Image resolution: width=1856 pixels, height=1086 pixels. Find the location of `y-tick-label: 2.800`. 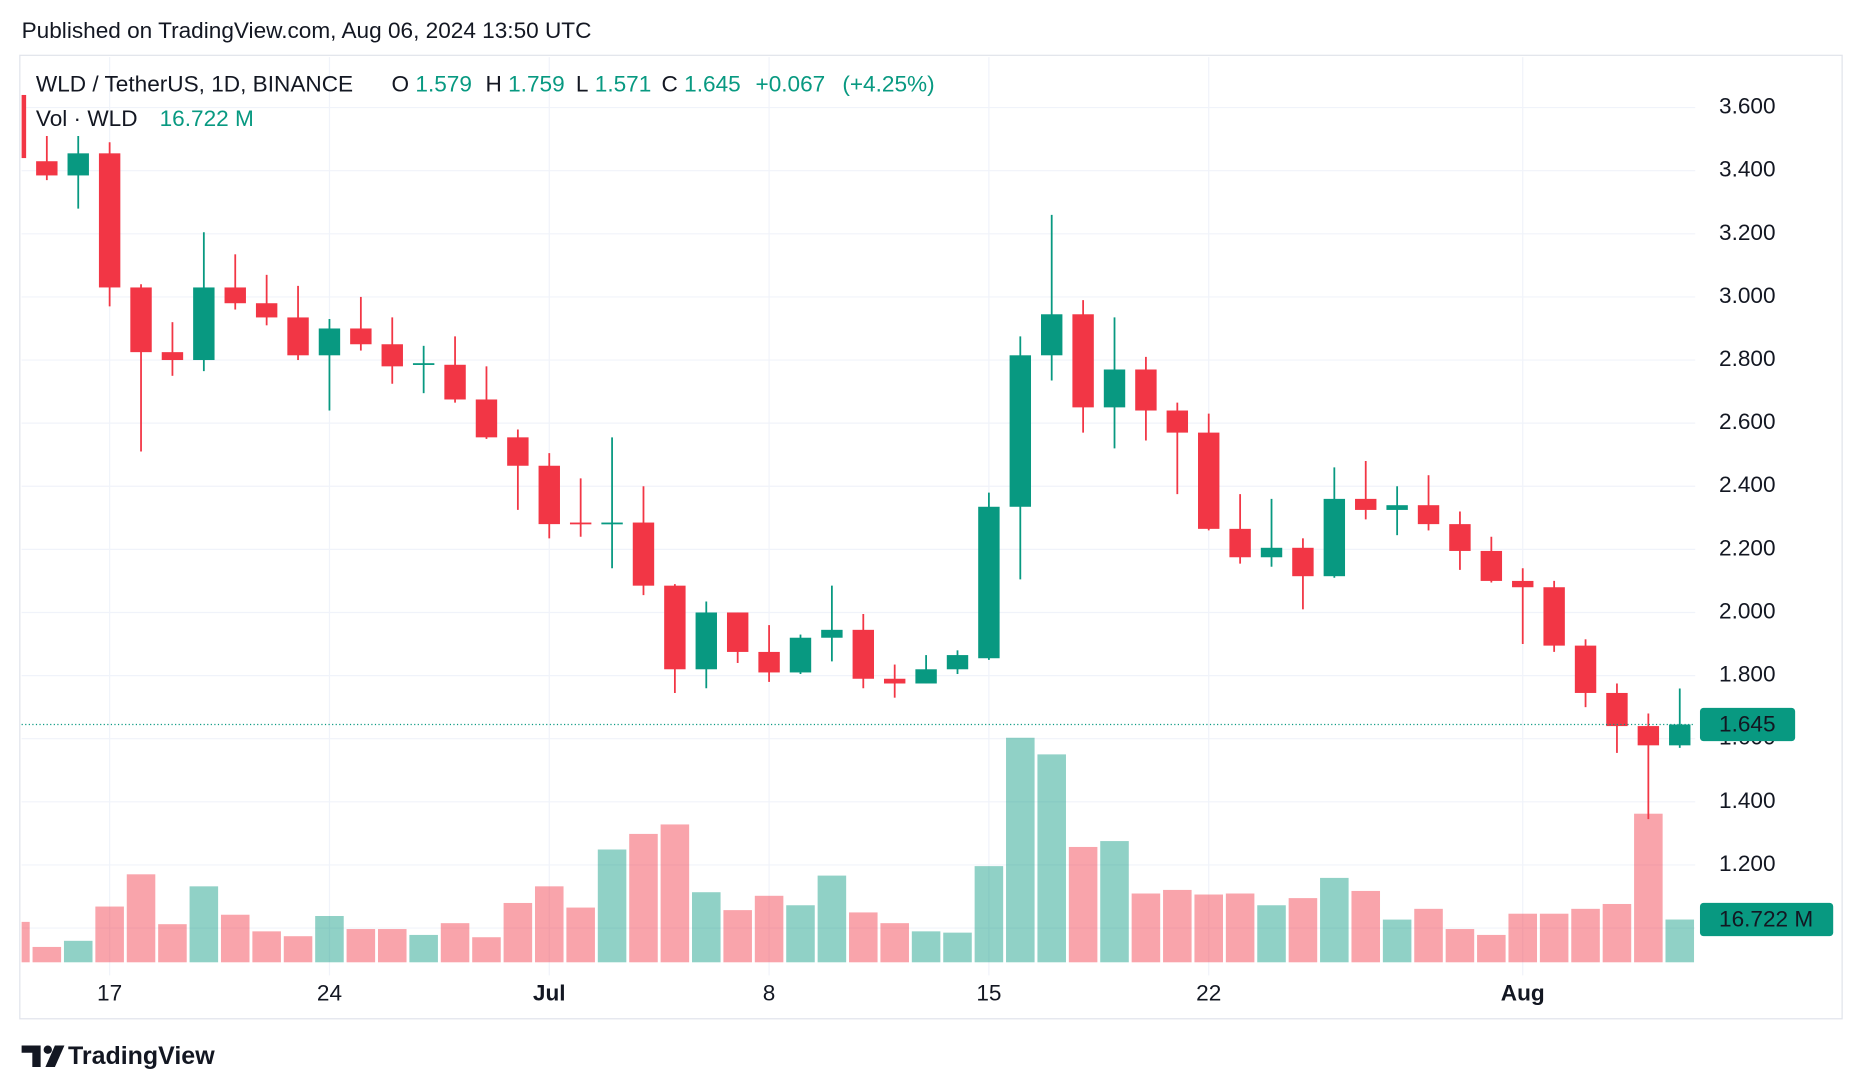

y-tick-label: 2.800 is located at coordinates (1747, 358).